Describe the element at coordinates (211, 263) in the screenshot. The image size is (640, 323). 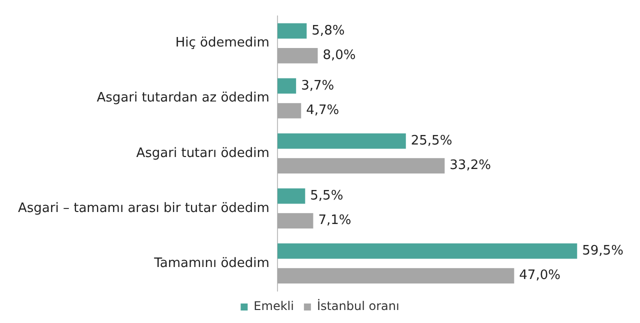
I see `y-tick-label: Tamamını ödedim` at that location.